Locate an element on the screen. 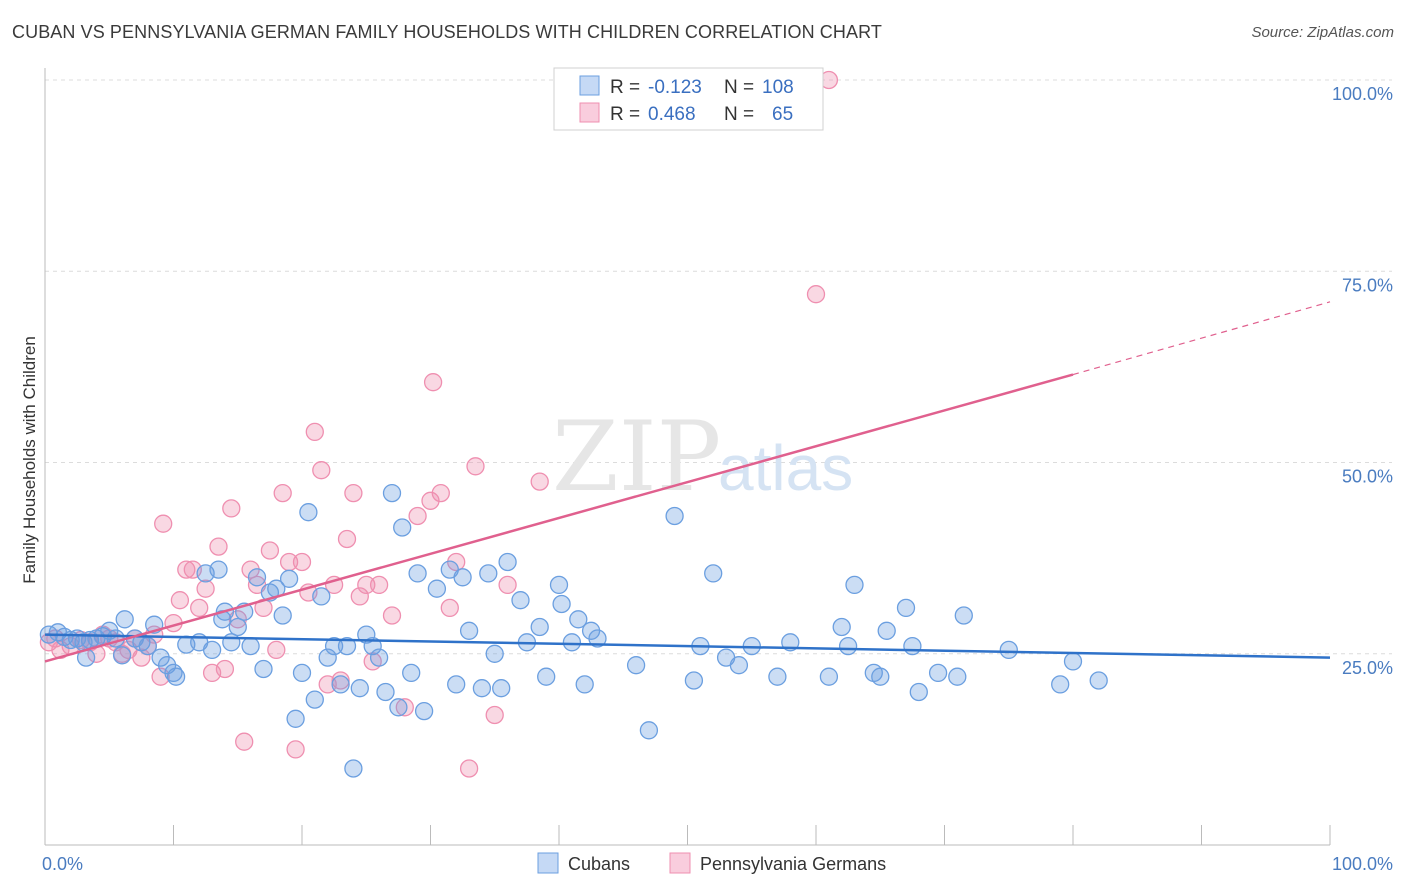  y-tick-label-0: 25.0% is located at coordinates (1367, 668).